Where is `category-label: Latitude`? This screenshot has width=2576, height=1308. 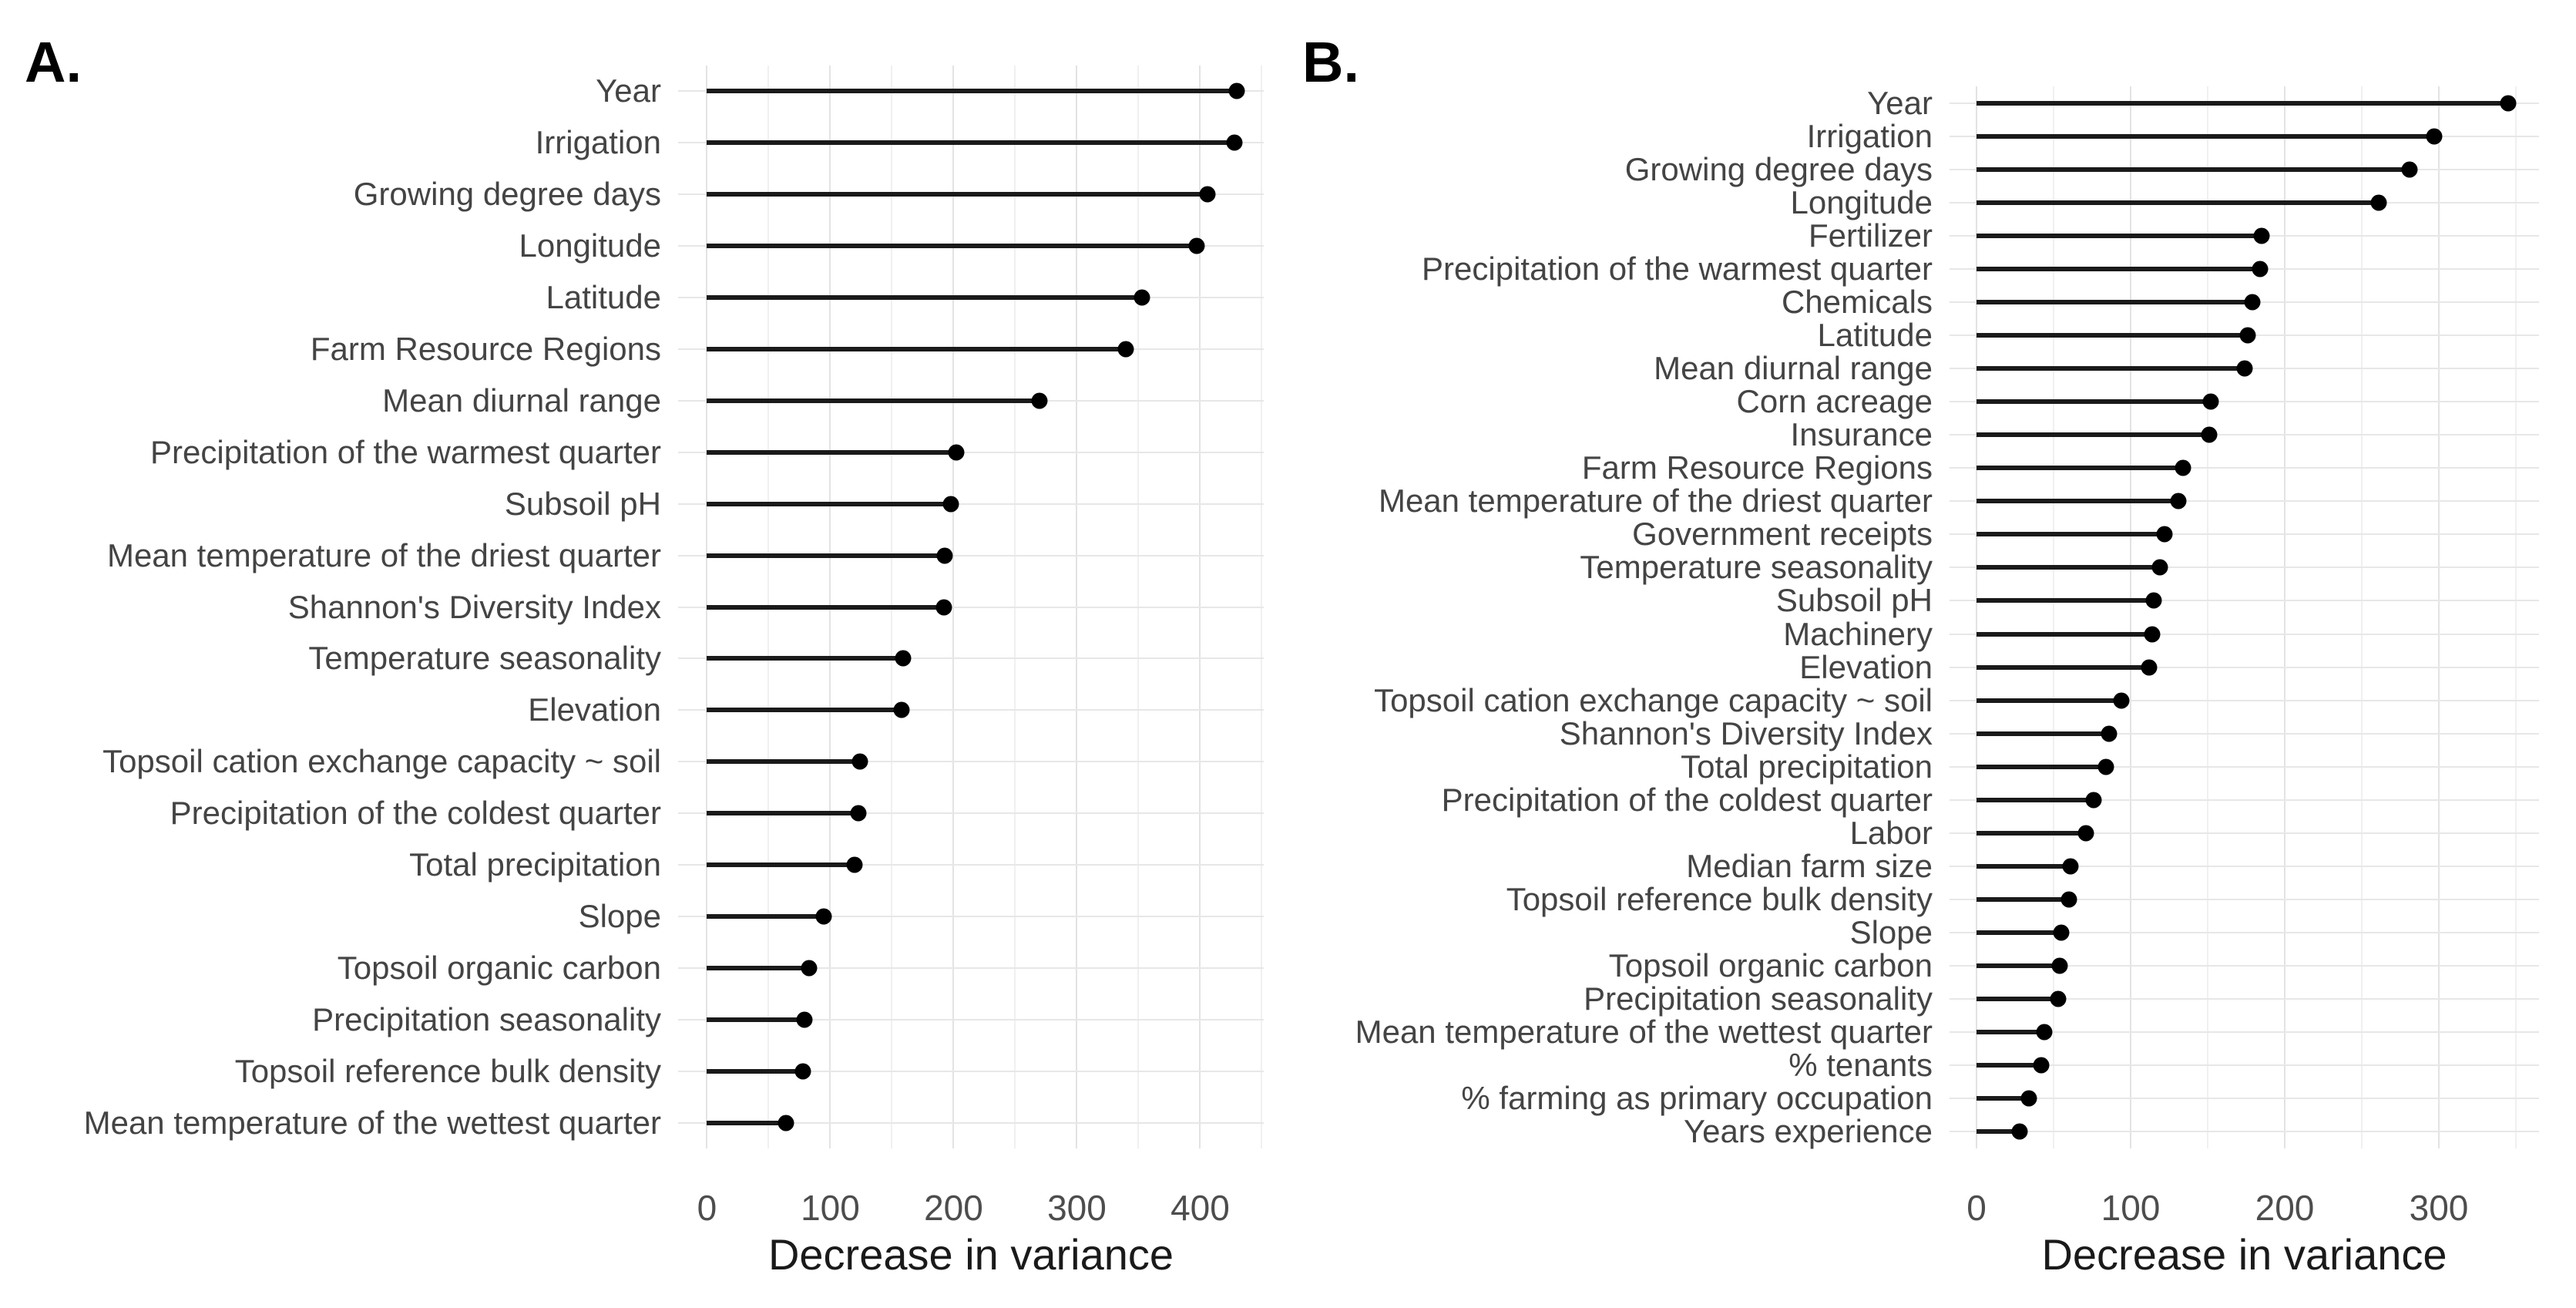 category-label: Latitude is located at coordinates (1875, 334).